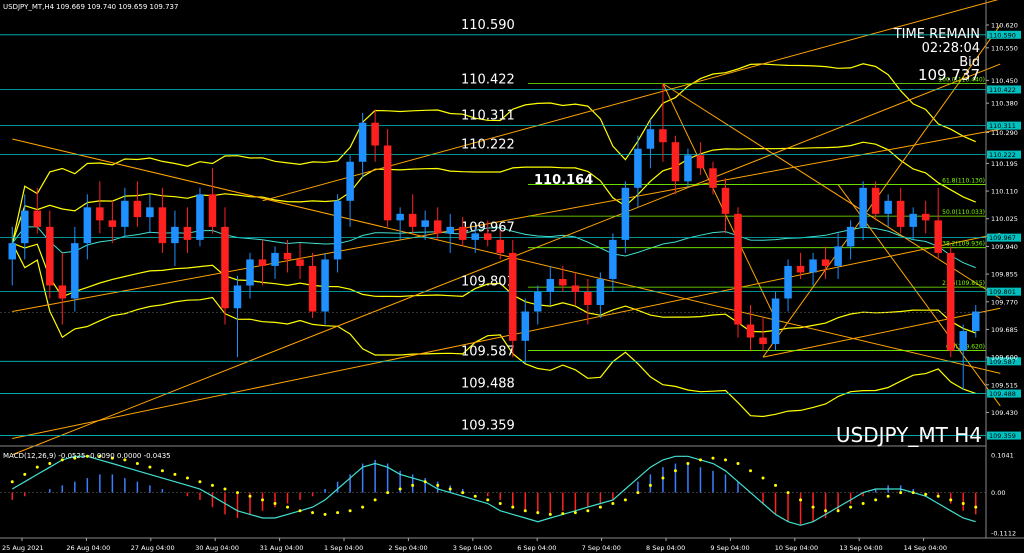  I want to click on time-tick-label: 10 Sep 04:00, so click(796, 548).